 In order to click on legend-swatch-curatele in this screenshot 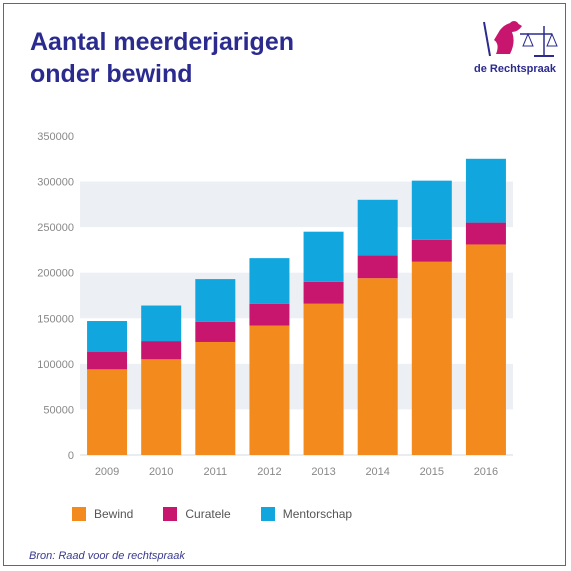, I will do `click(170, 514)`.